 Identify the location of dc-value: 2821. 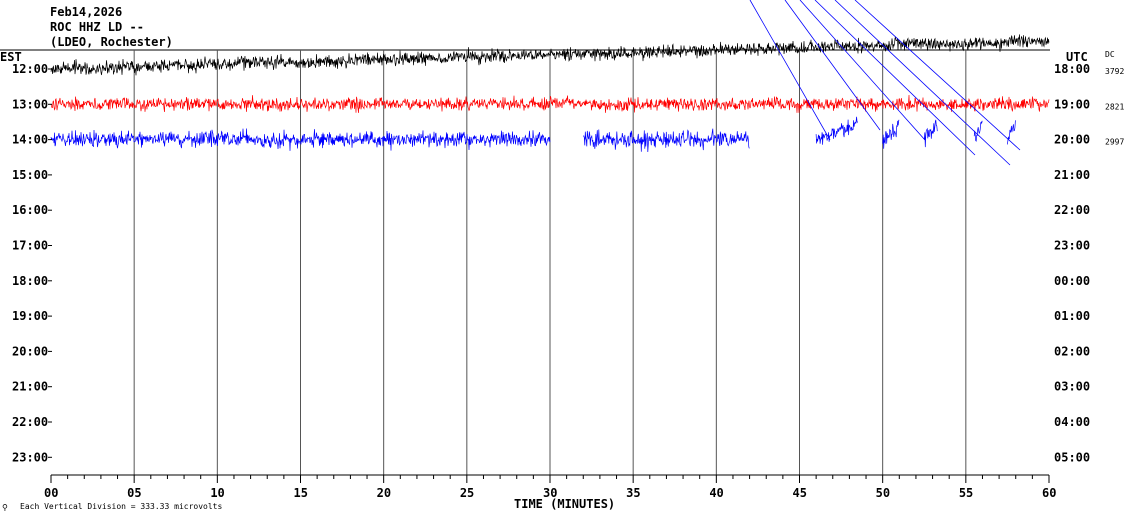
(1114, 106).